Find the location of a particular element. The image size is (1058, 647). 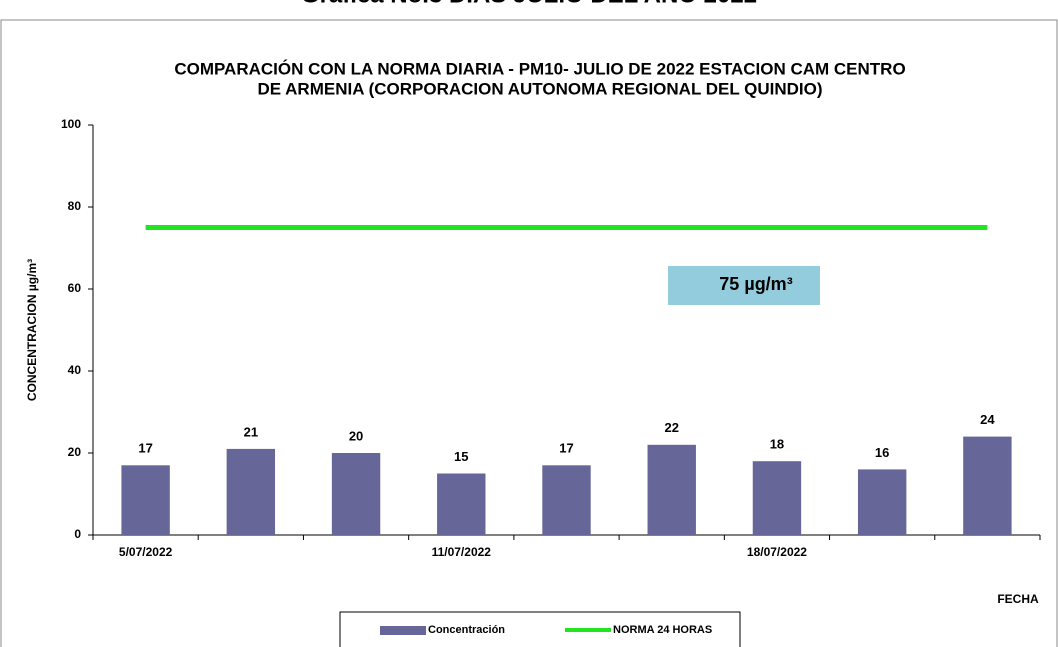

data-label: 21 is located at coordinates (251, 431).